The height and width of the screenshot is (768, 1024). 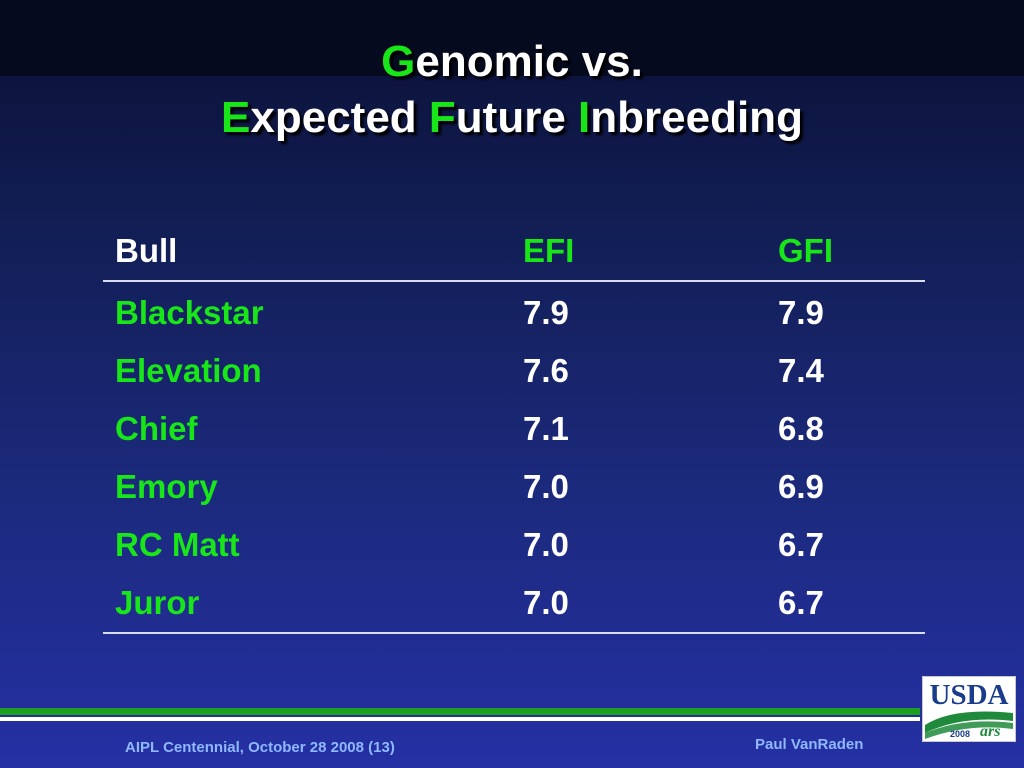 I want to click on bull-name: Elevation, so click(x=188, y=370).